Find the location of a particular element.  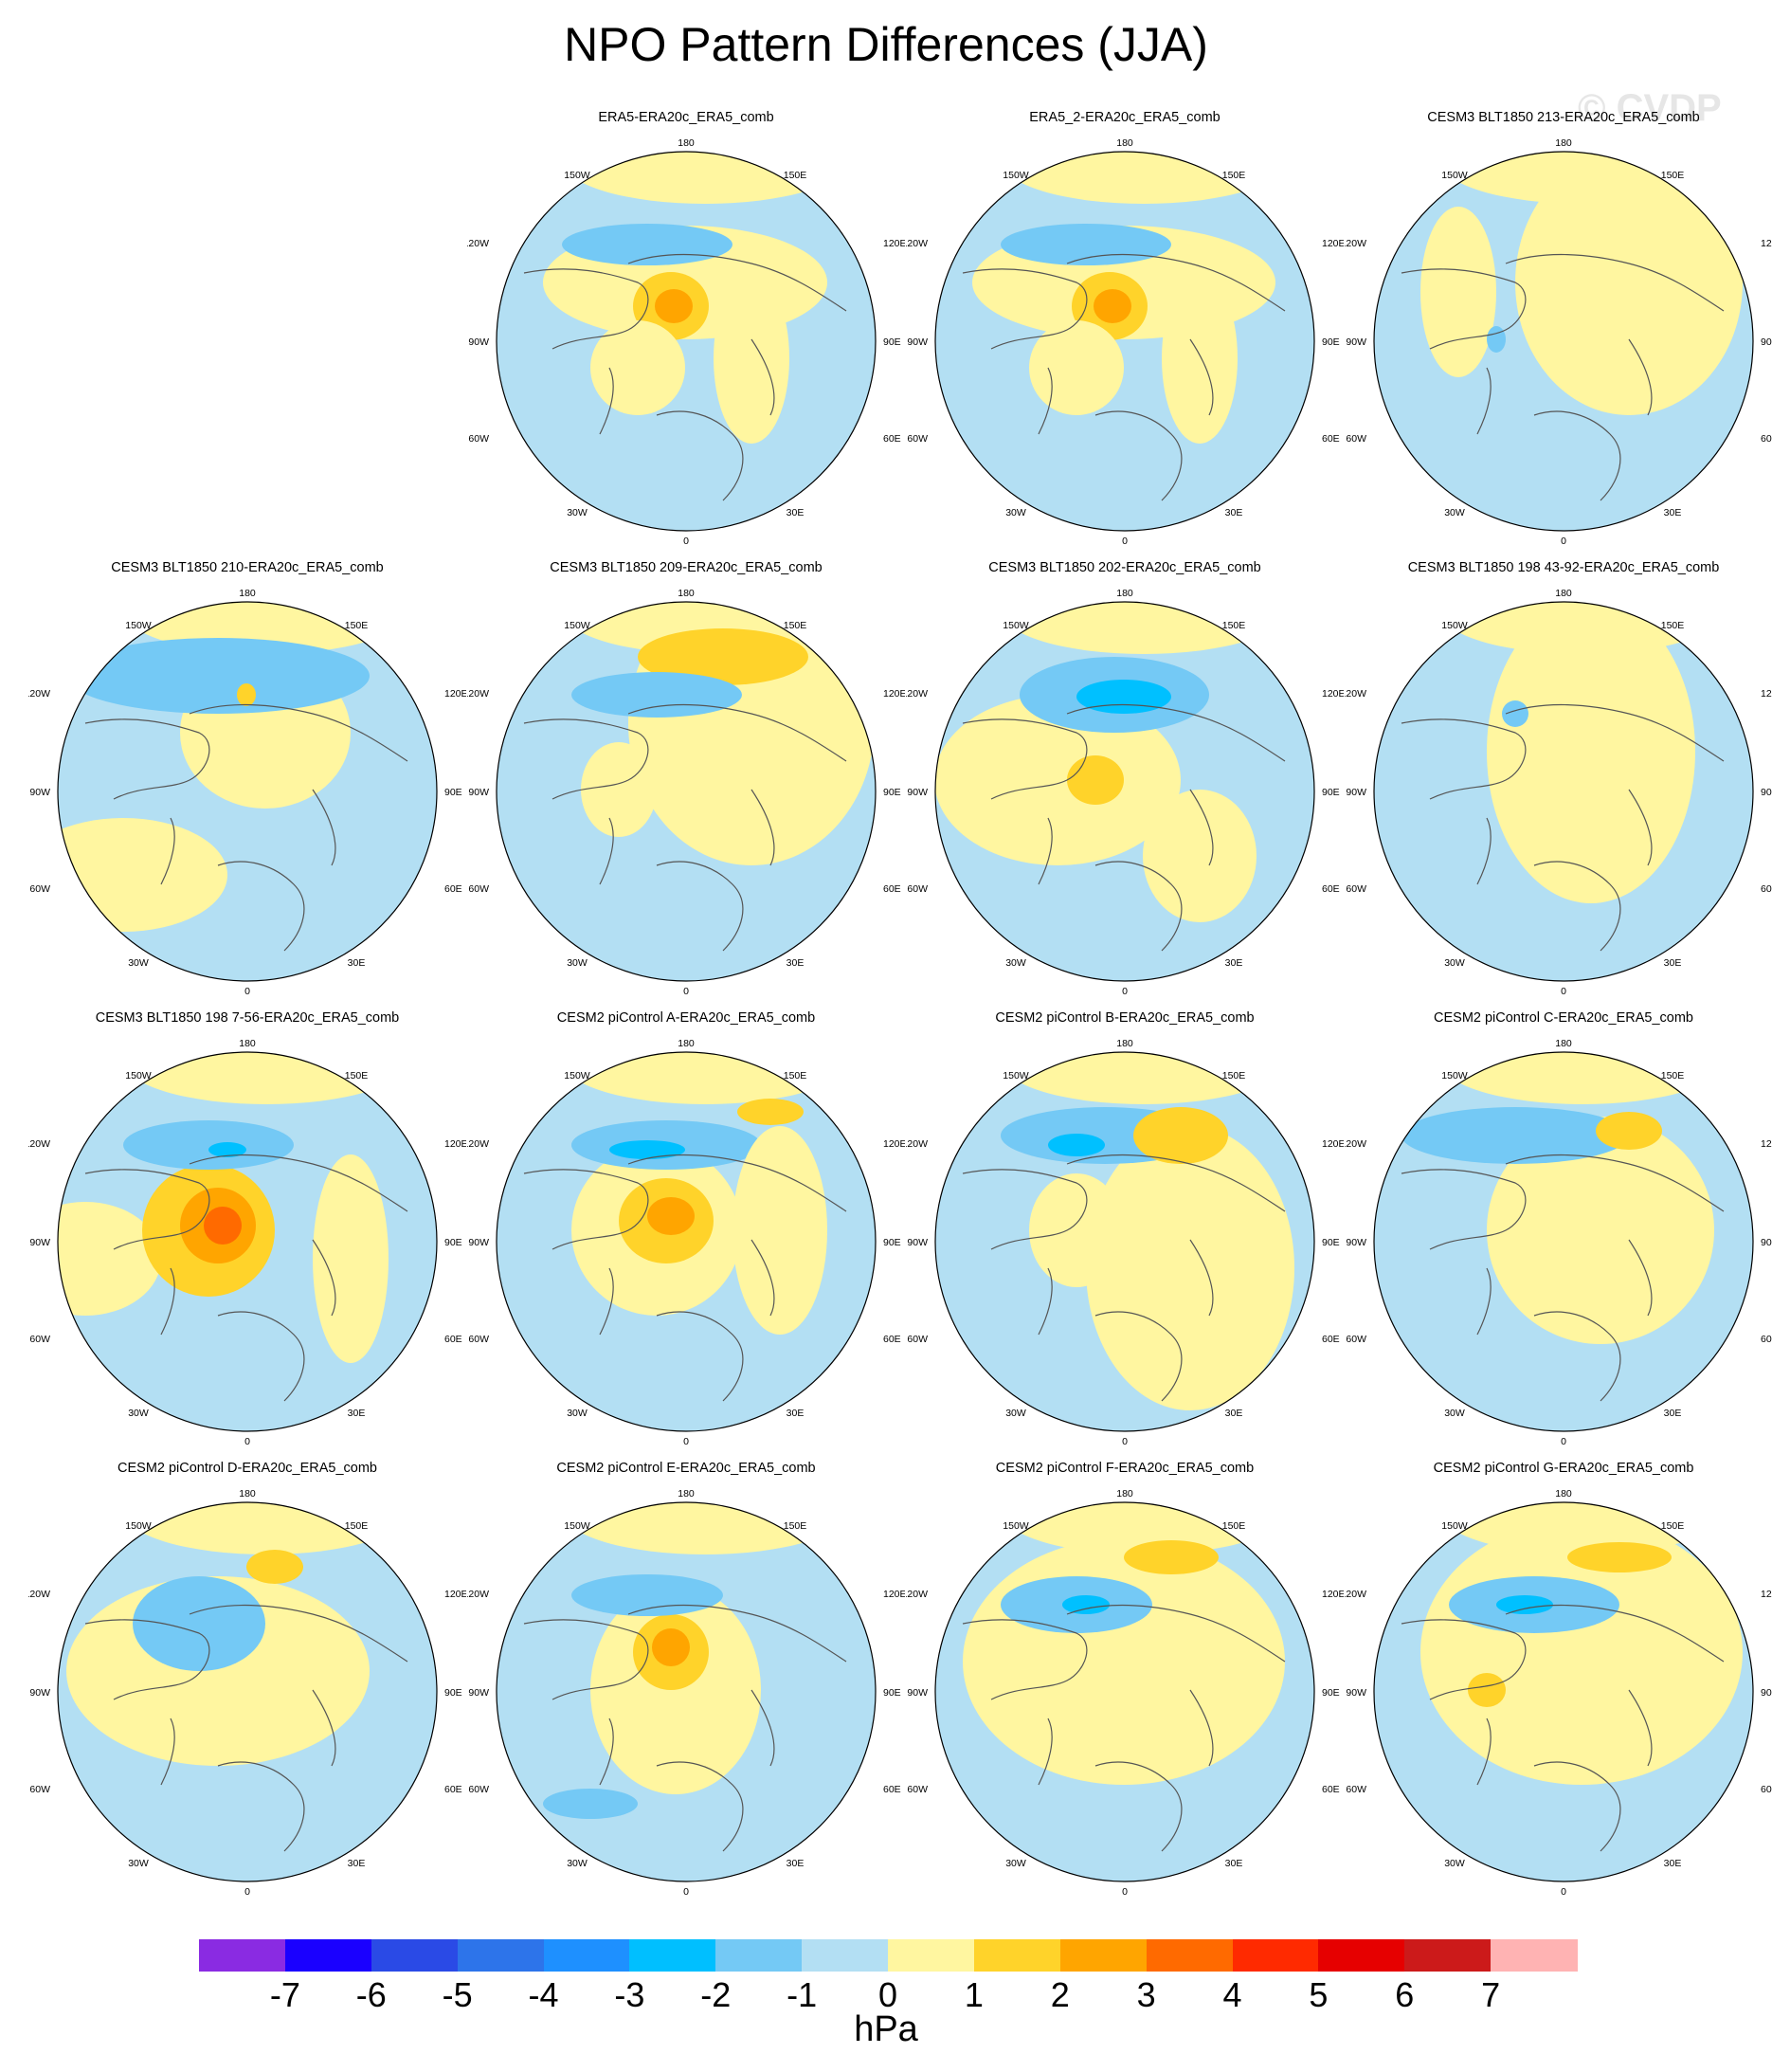

map-background is located at coordinates (686, 341).